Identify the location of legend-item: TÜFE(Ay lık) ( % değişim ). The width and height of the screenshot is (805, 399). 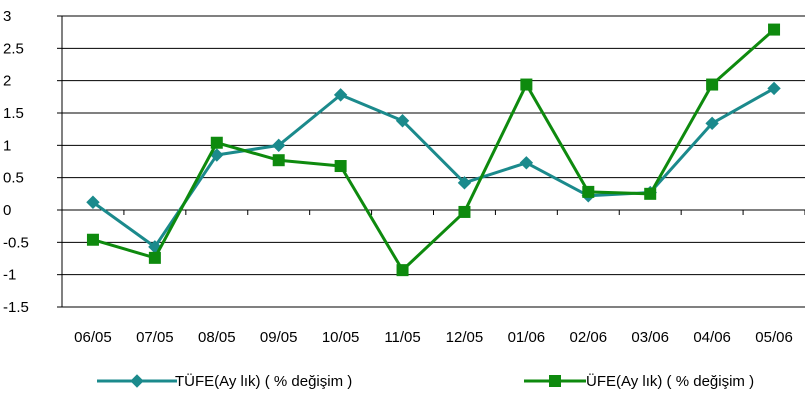
(224, 381).